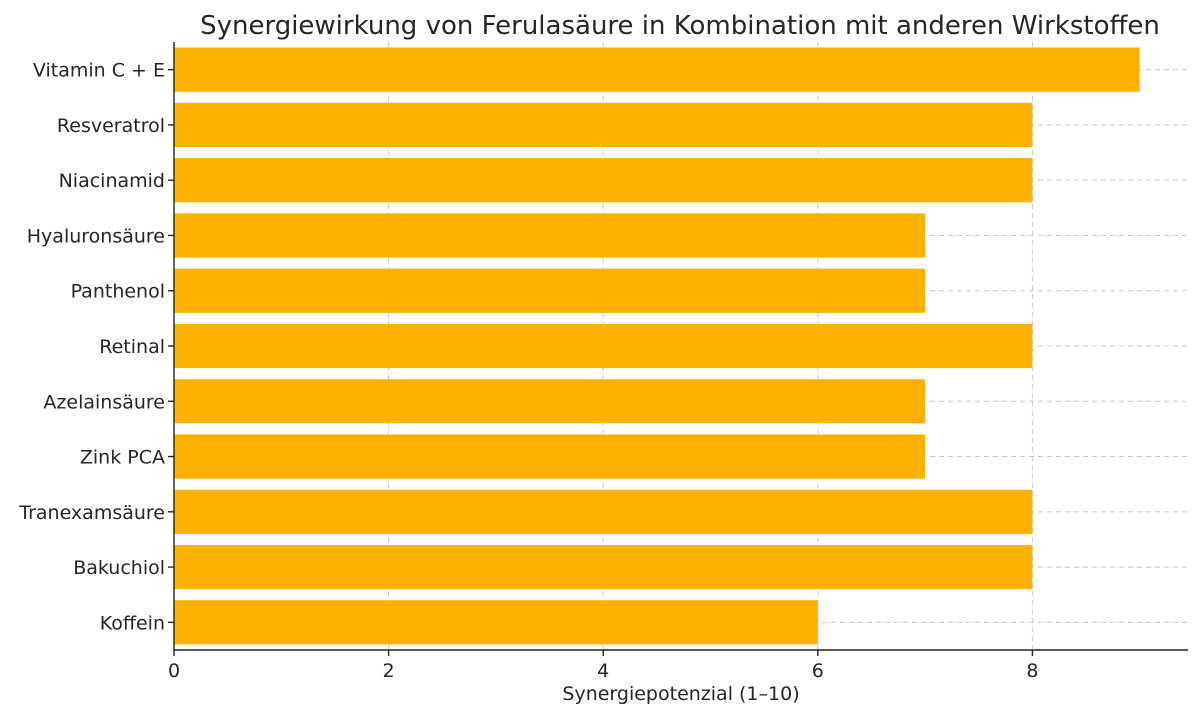 Image resolution: width=1200 pixels, height=720 pixels. Describe the element at coordinates (99, 71) in the screenshot. I see `y-tick-label: Vitamin C + E` at that location.